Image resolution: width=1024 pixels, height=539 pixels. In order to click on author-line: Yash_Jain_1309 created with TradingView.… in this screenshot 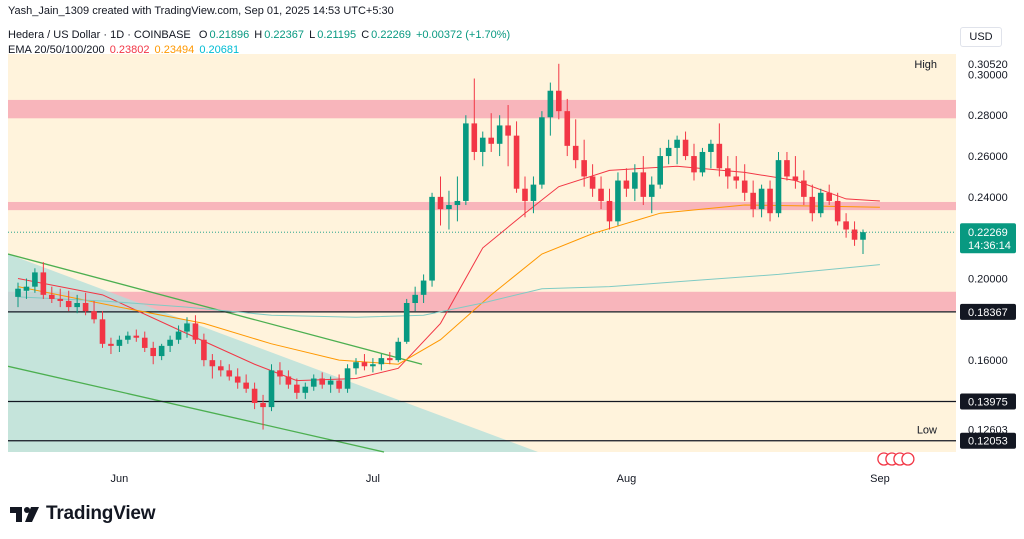, I will do `click(201, 11)`.